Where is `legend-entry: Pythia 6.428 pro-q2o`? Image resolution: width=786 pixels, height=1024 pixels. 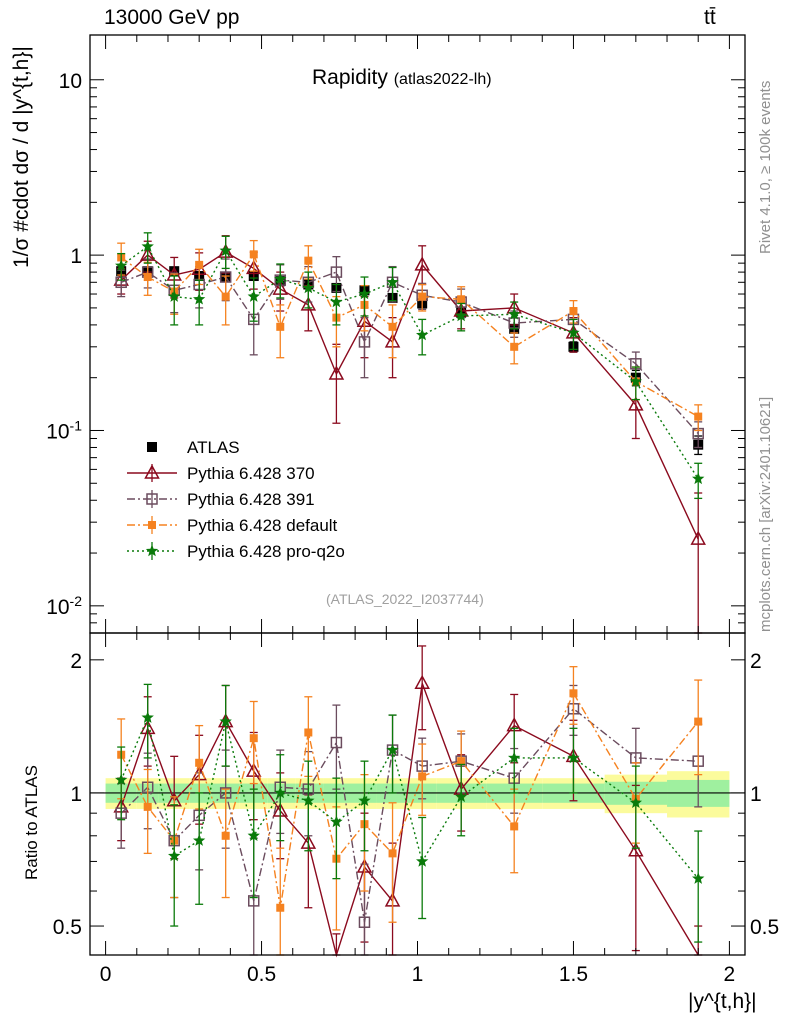 legend-entry: Pythia 6.428 pro-q2o is located at coordinates (236, 551).